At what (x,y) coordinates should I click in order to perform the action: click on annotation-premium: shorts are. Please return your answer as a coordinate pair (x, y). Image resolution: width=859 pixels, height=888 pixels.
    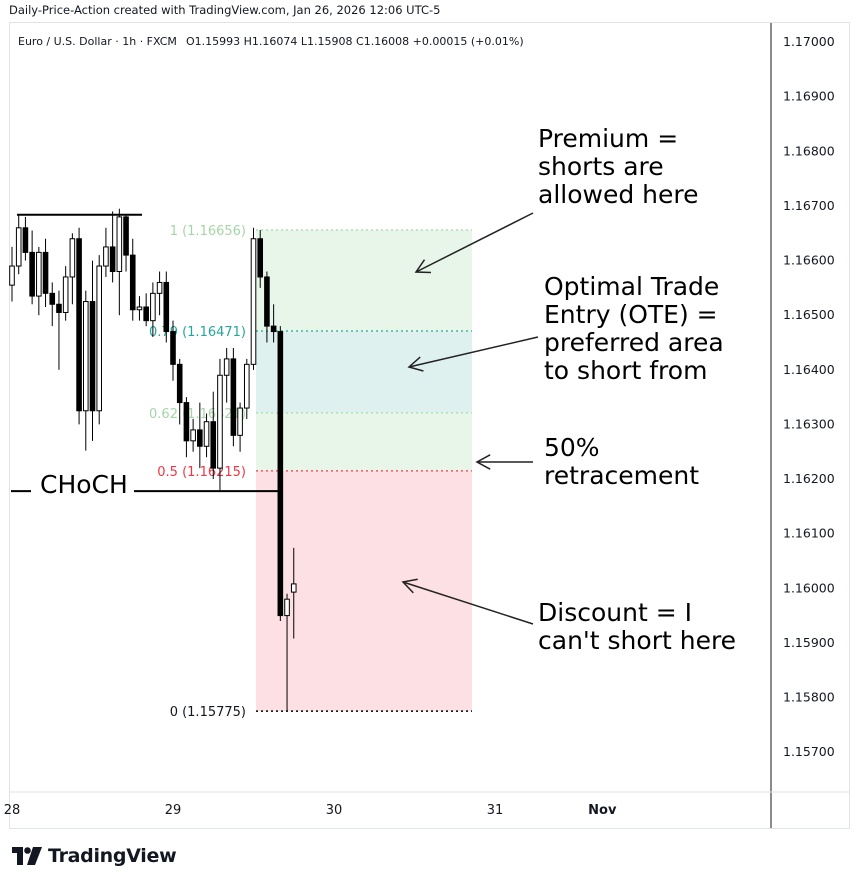
    Looking at the image, I should click on (601, 166).